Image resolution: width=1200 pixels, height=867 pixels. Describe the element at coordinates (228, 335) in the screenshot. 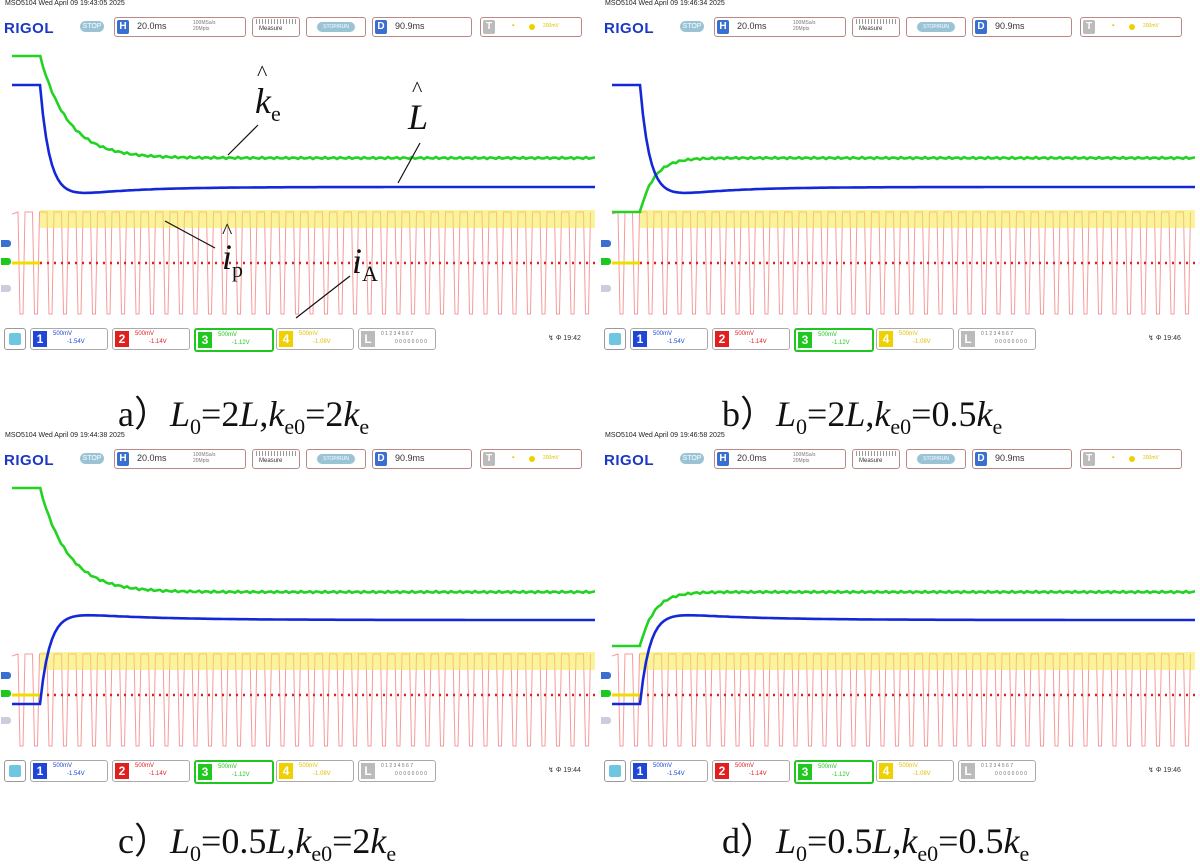

I see `channel-3-scale: 500mV` at that location.